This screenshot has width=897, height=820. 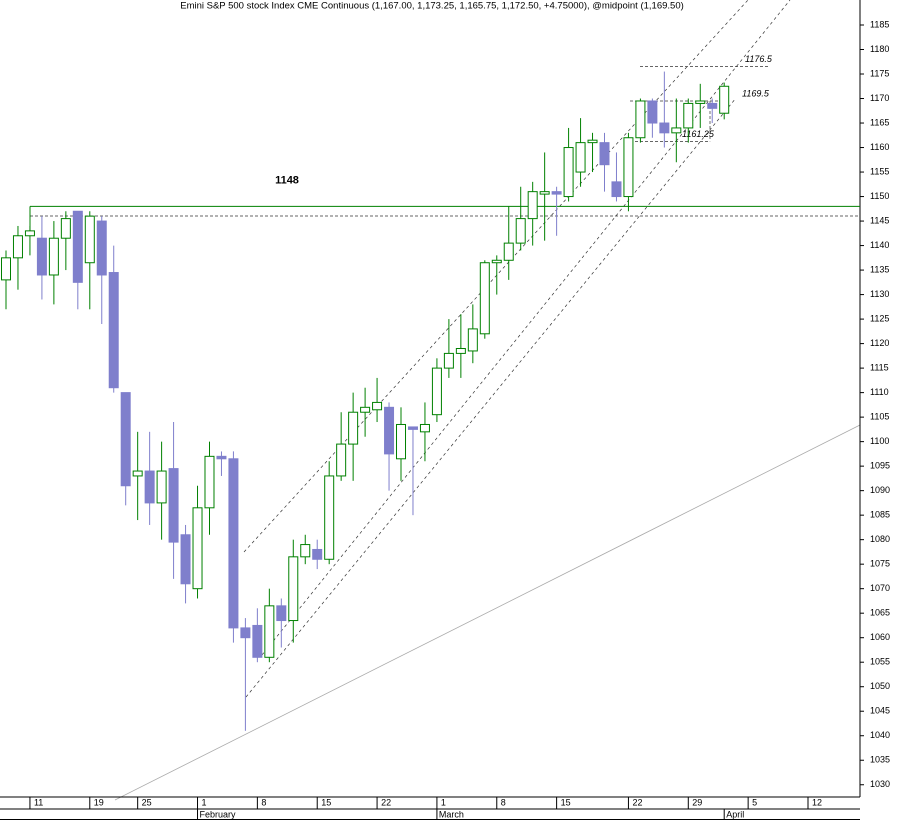 What do you see at coordinates (817, 802) in the screenshot?
I see `x-tick-label: 12` at bounding box center [817, 802].